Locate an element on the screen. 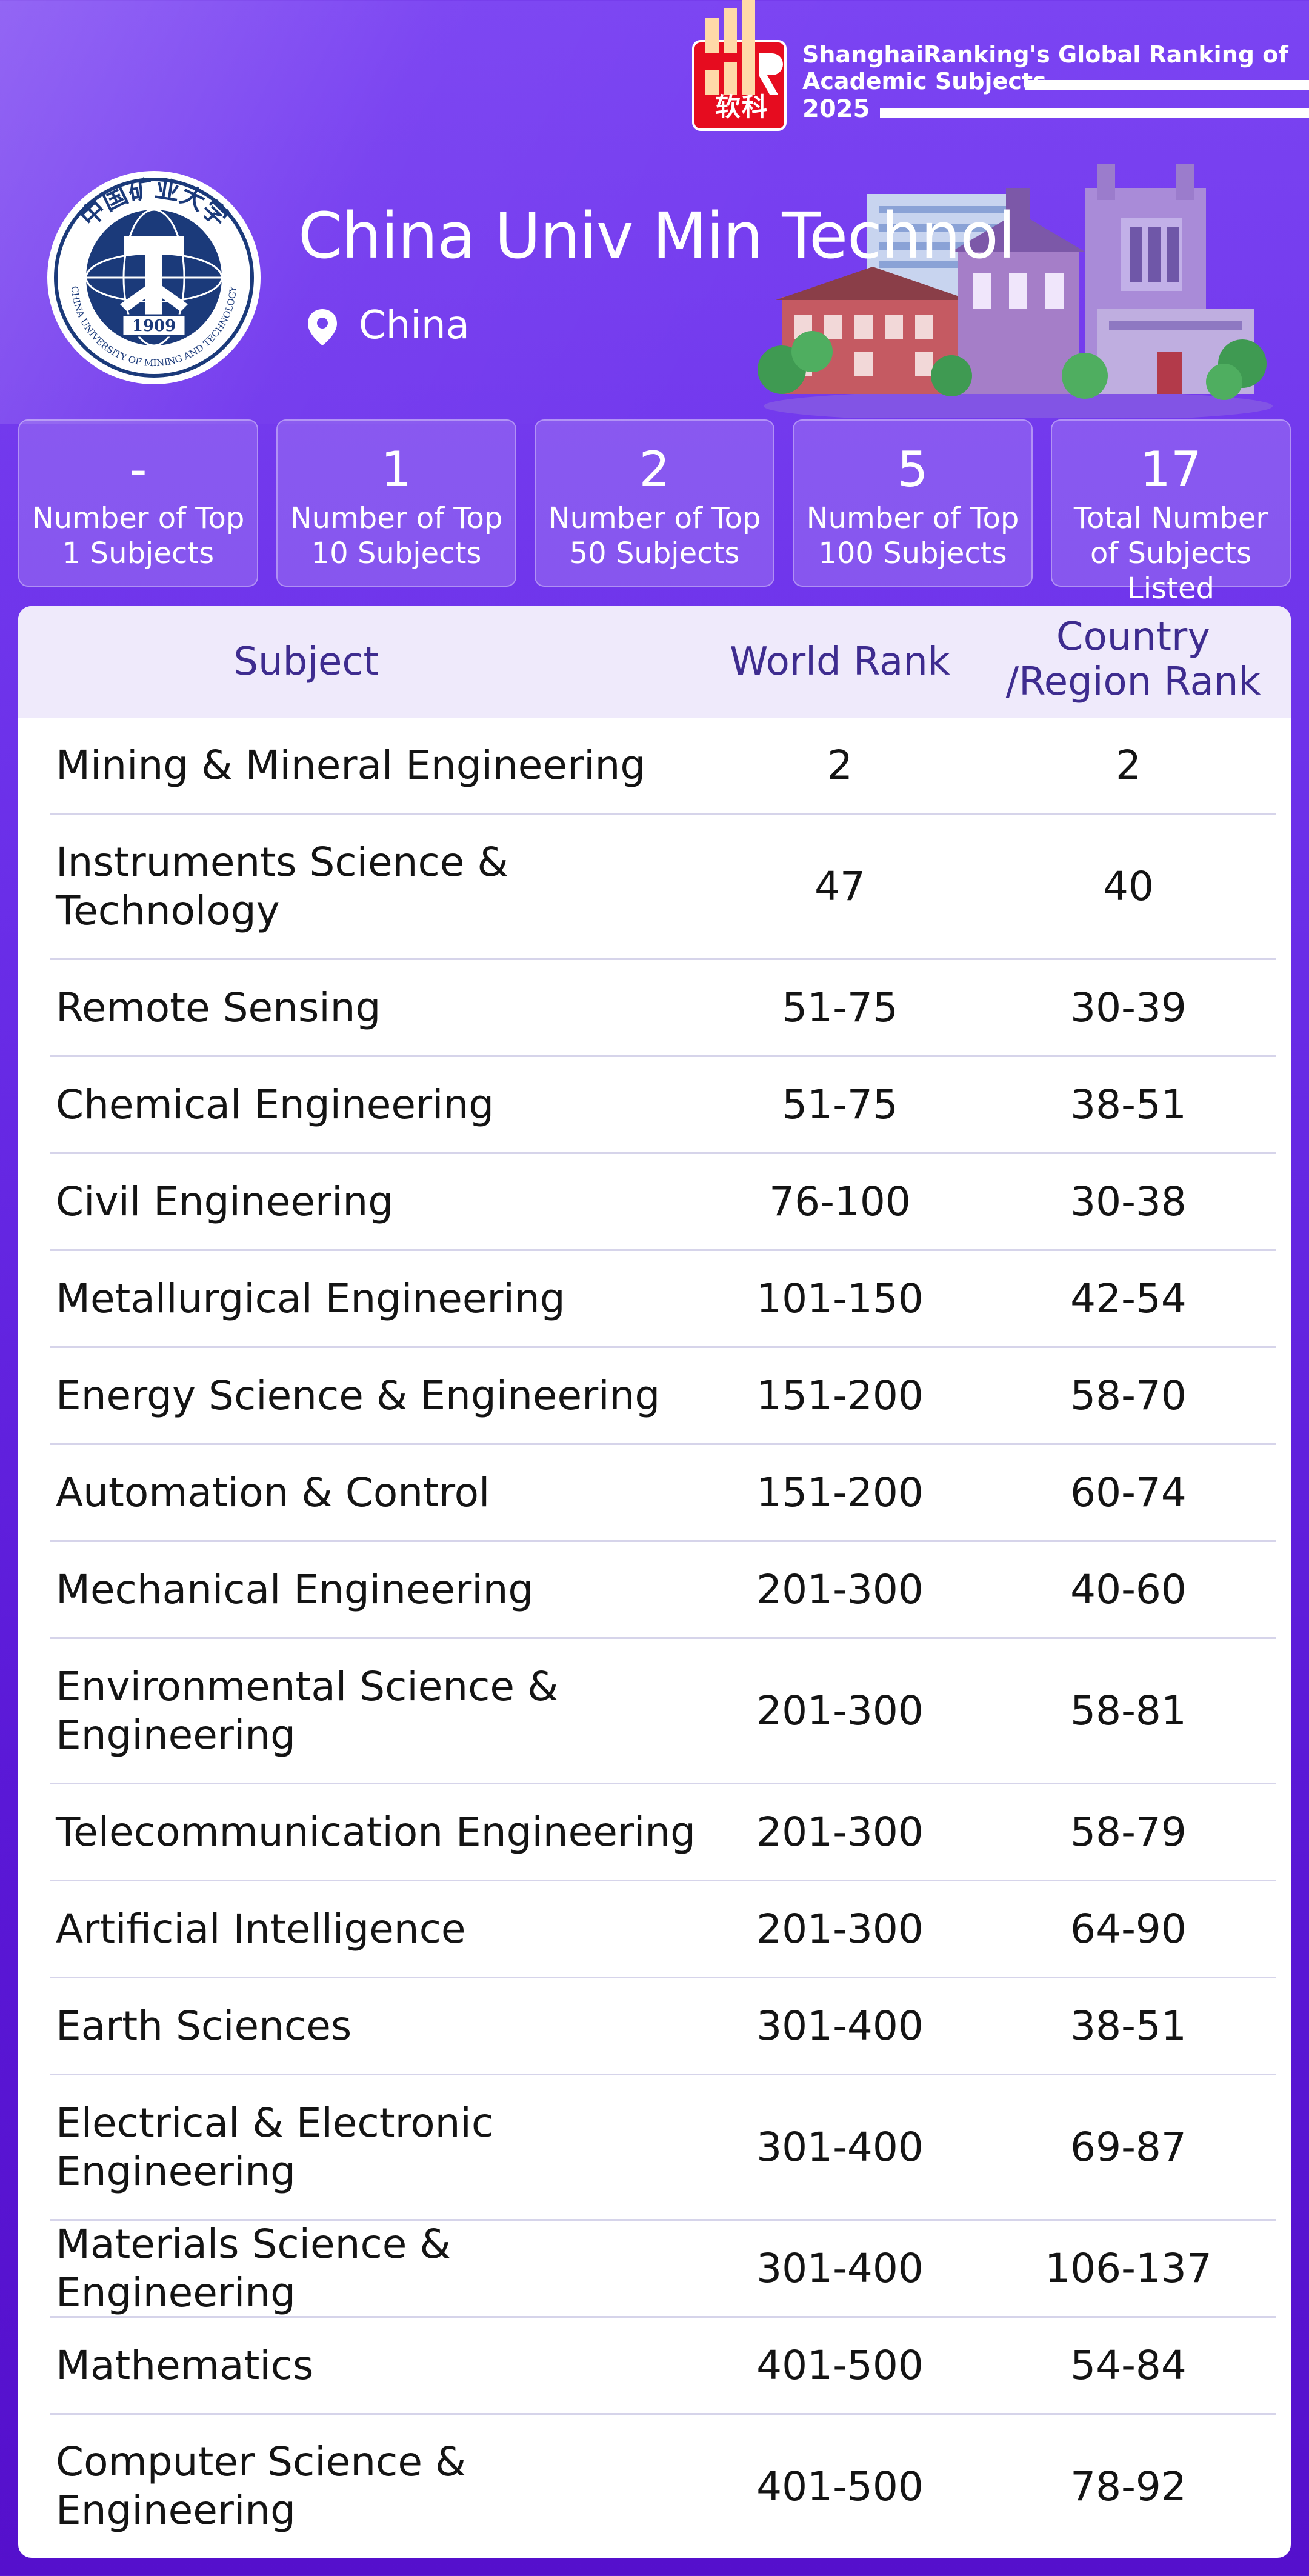  stat-card-top50: 2 Number of Top 50 Subjects is located at coordinates (654, 503).